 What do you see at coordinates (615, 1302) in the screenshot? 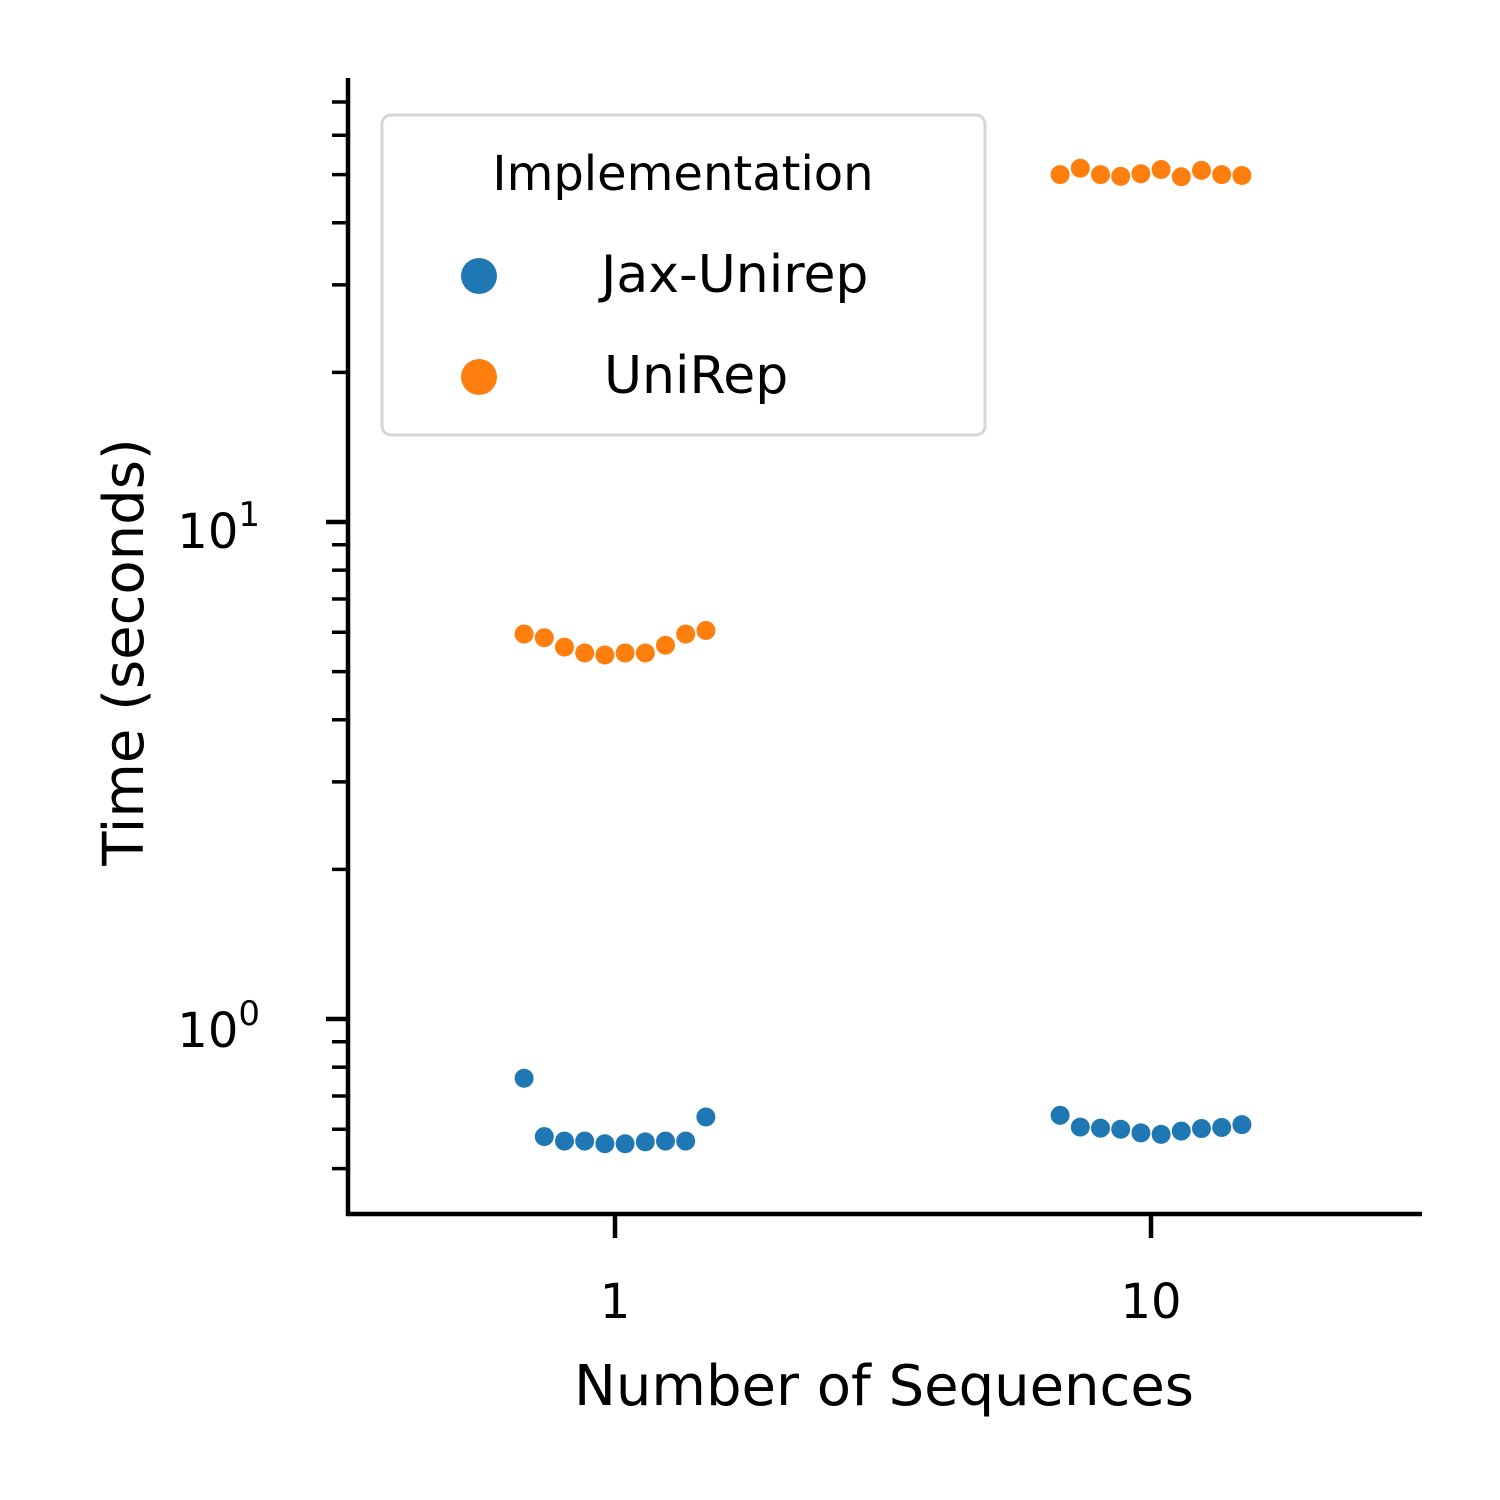
I see `x-tick-label-1: 1` at bounding box center [615, 1302].